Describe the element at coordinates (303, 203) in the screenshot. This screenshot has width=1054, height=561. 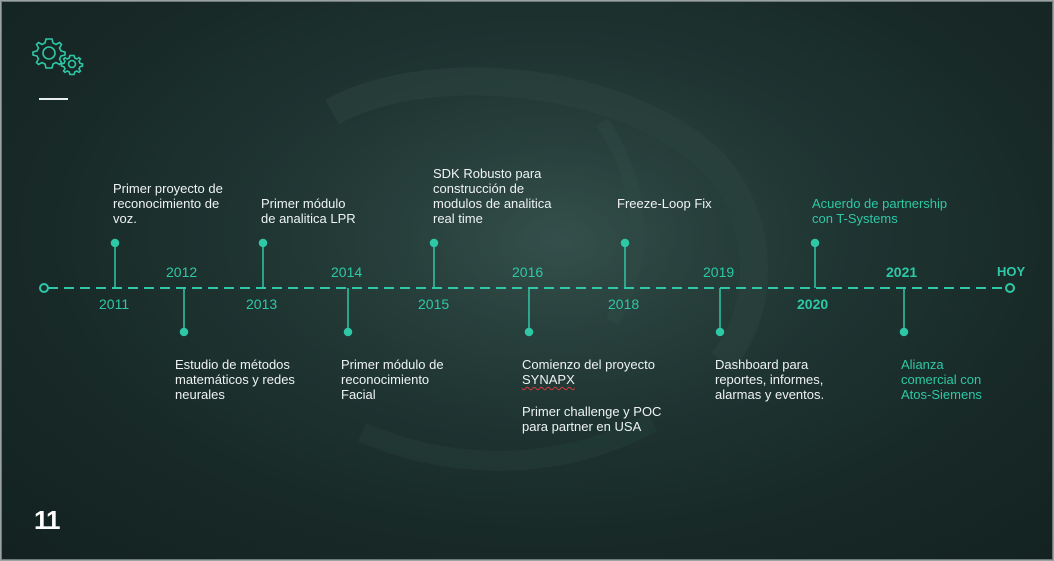
I see `event-2013-line: Primer módulo` at that location.